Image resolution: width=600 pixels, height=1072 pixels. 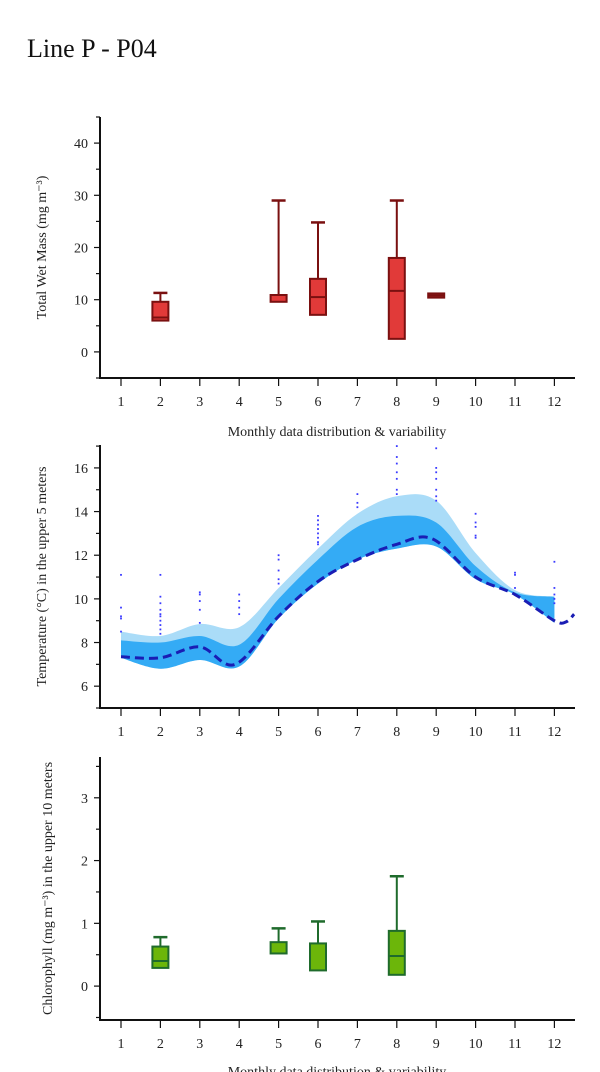 What do you see at coordinates (84, 644) in the screenshot?
I see `y-tick-label: 8` at bounding box center [84, 644].